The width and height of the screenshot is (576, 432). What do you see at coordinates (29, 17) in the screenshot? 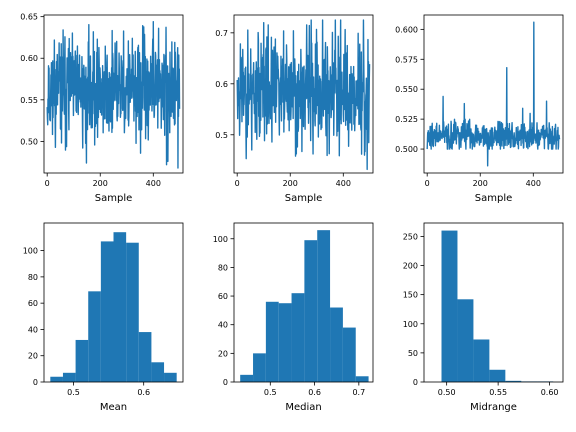
I see `y-tick-label: 0.65` at bounding box center [29, 17].